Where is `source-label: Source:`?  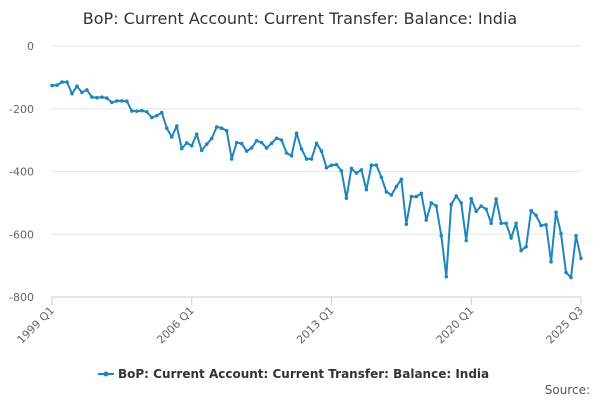 source-label: Source: is located at coordinates (567, 390).